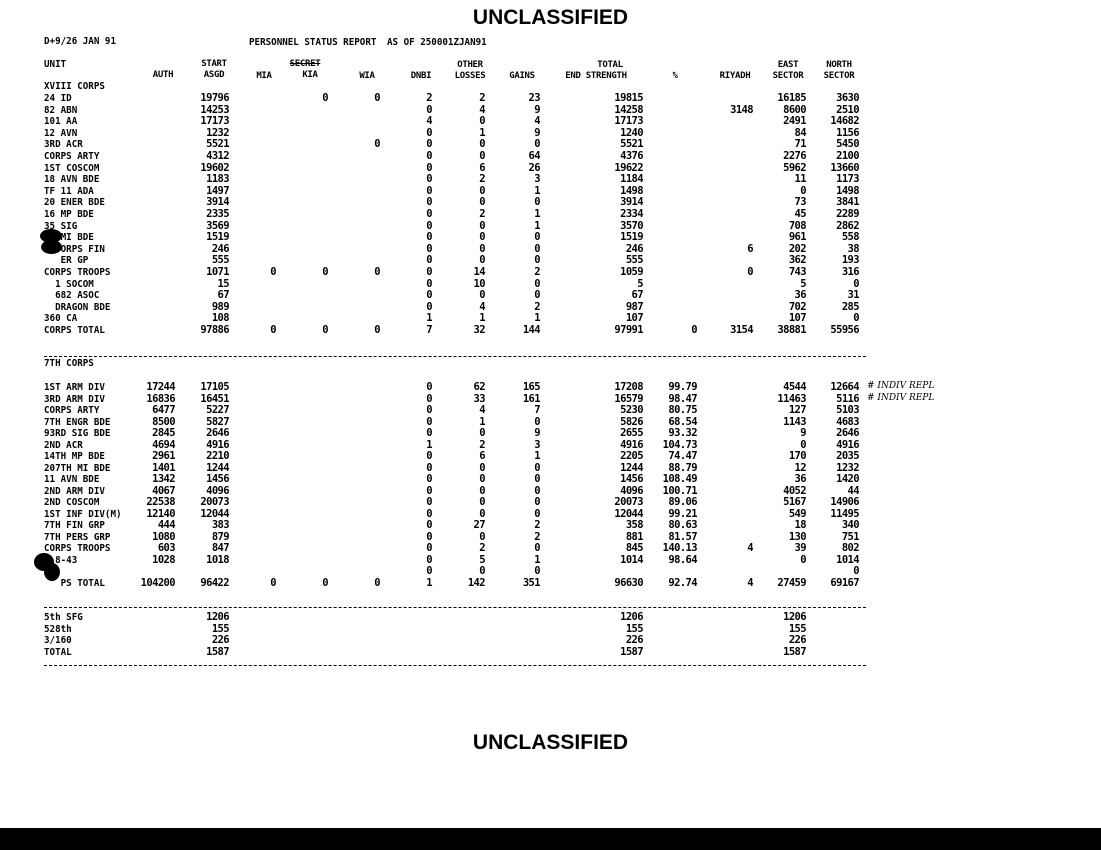 This screenshot has height=850, width=1101. Describe the element at coordinates (476, 582) in the screenshot. I see `cell-other-losses: 142` at that location.